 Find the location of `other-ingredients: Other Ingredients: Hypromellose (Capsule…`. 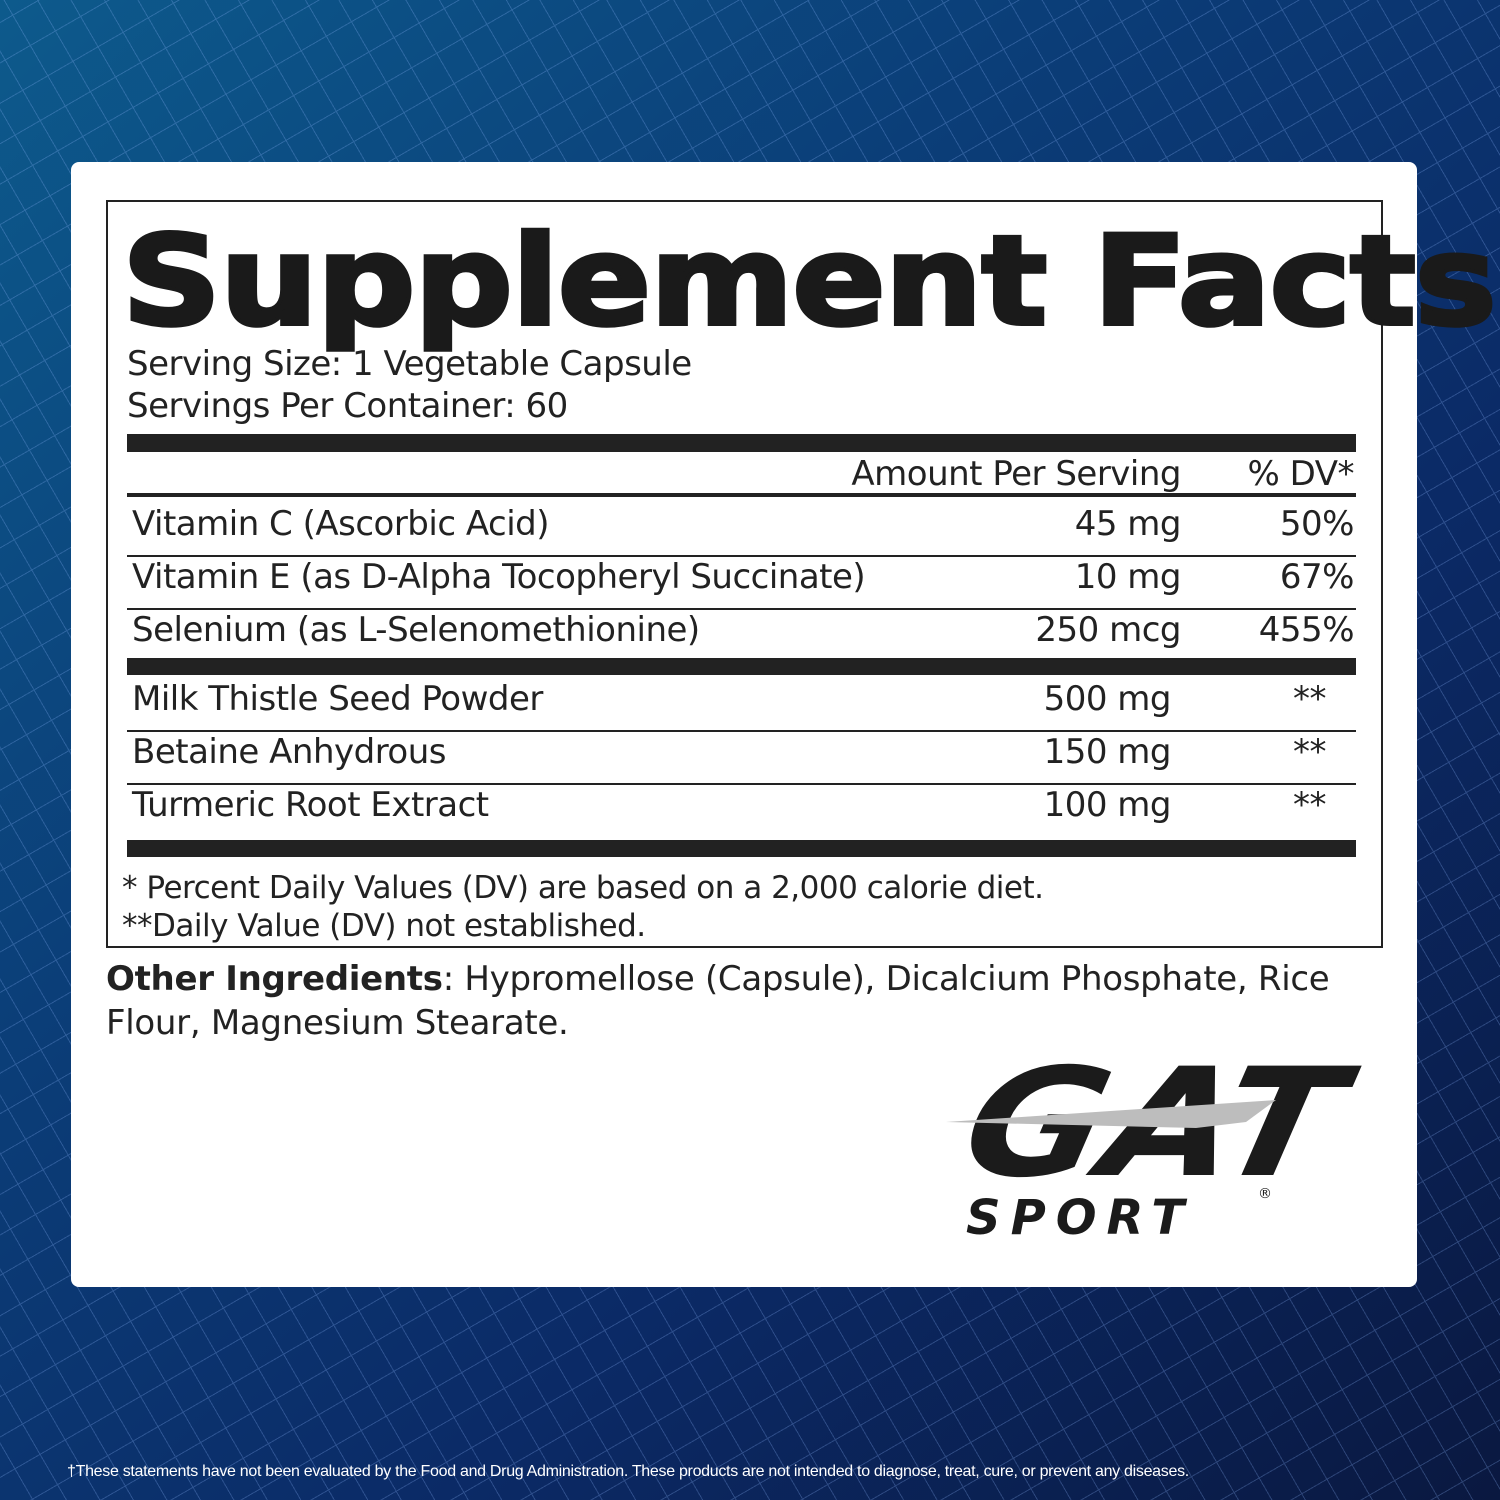

other-ingredients: Other Ingredients: Hypromellose (Capsule… is located at coordinates (718, 1001).